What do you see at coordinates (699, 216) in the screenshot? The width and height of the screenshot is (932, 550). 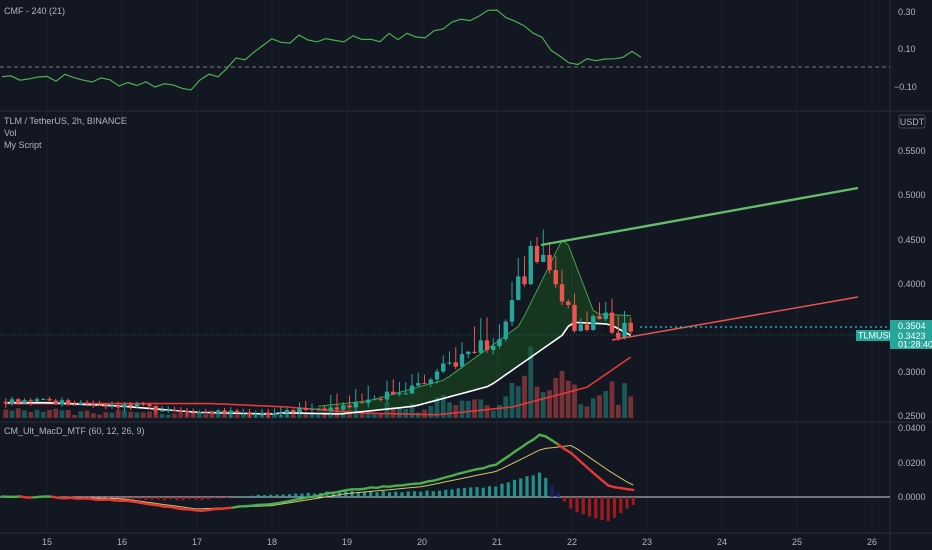 I see `trend-line-upper` at bounding box center [699, 216].